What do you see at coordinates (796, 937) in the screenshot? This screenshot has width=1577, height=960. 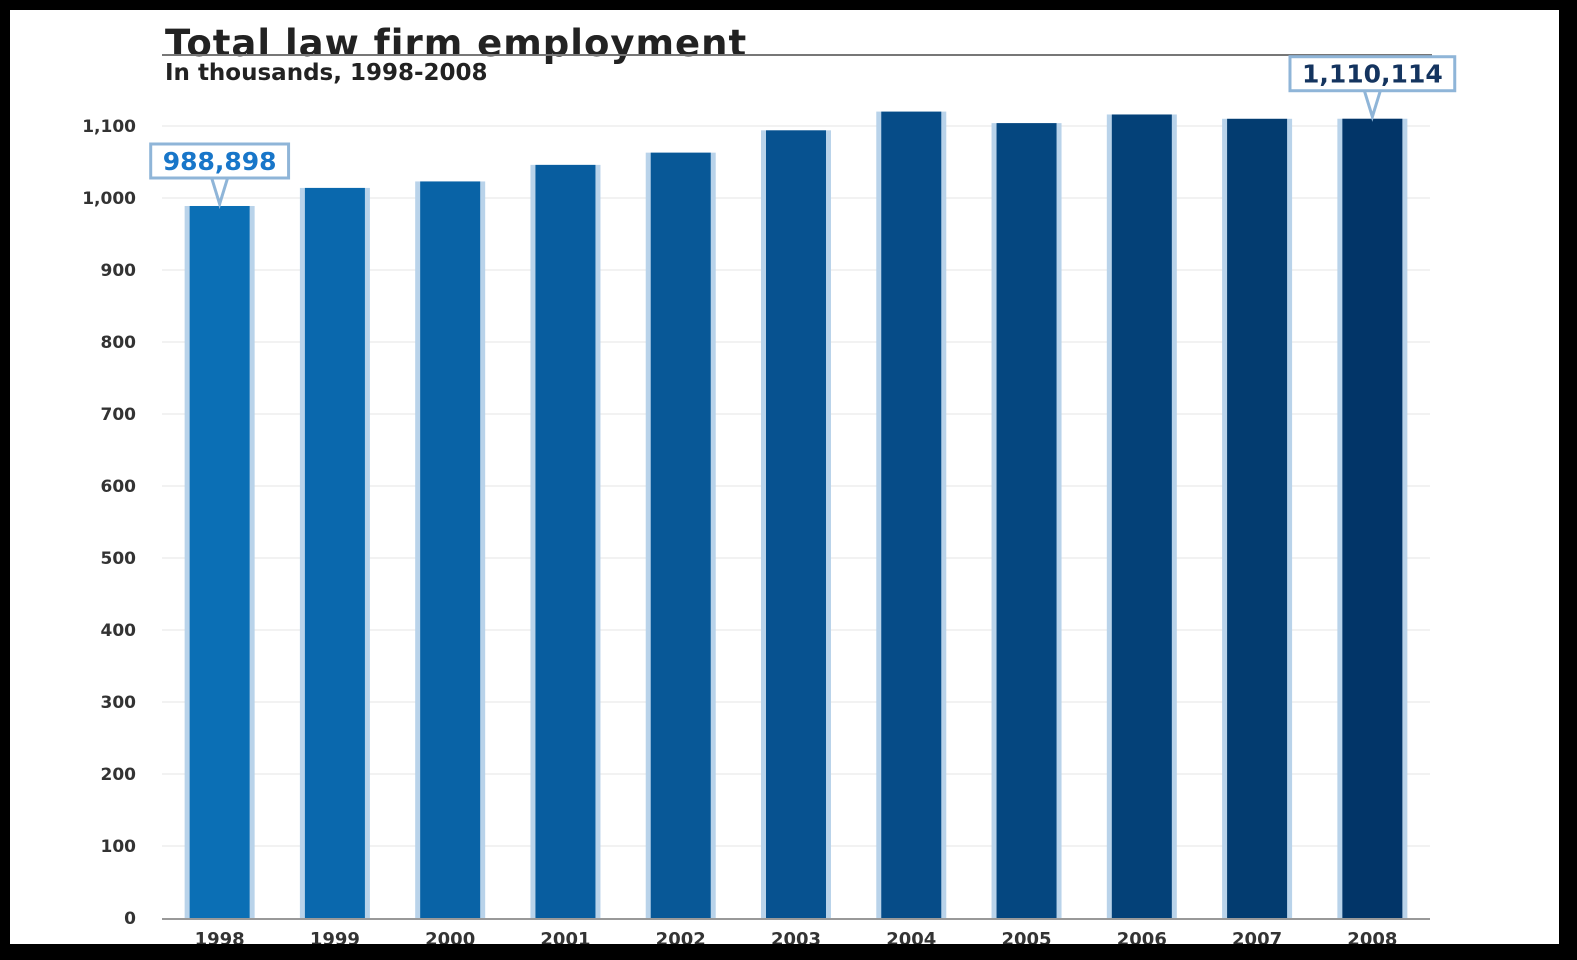 I see `x-tick-label: 2003` at bounding box center [796, 937].